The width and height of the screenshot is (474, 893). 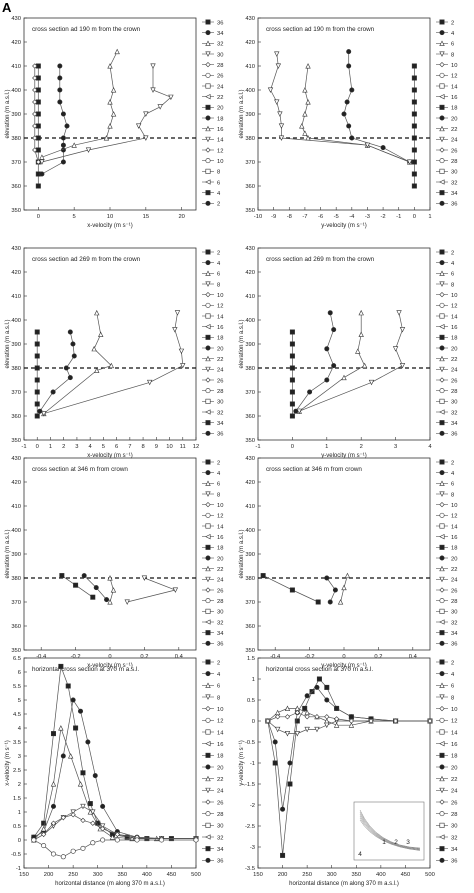 What do you see at coordinates (144, 657) in the screenshot?
I see `x-tick-label: 0.2` at bounding box center [144, 657].